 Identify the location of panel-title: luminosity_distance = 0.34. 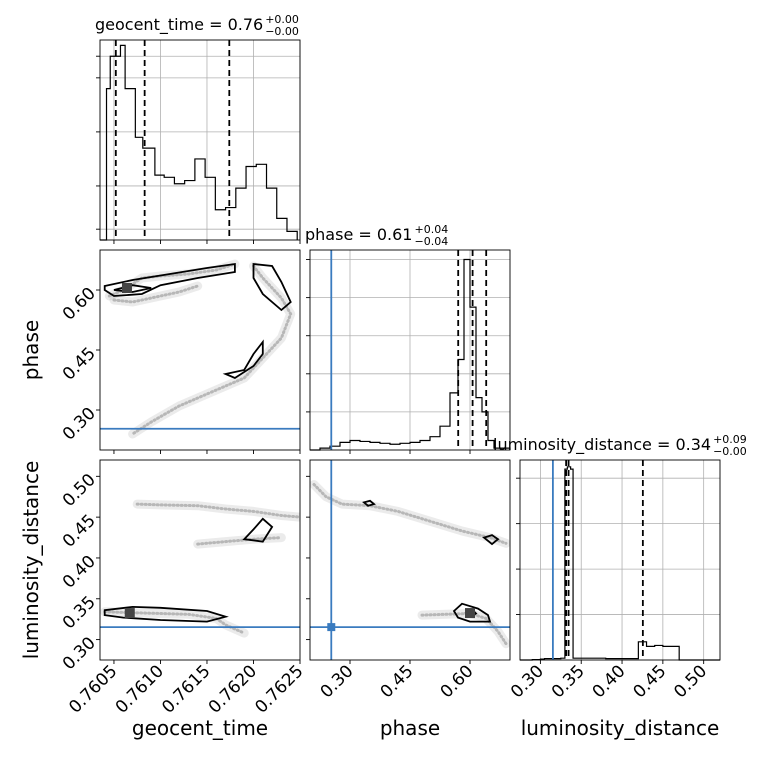
(602, 445).